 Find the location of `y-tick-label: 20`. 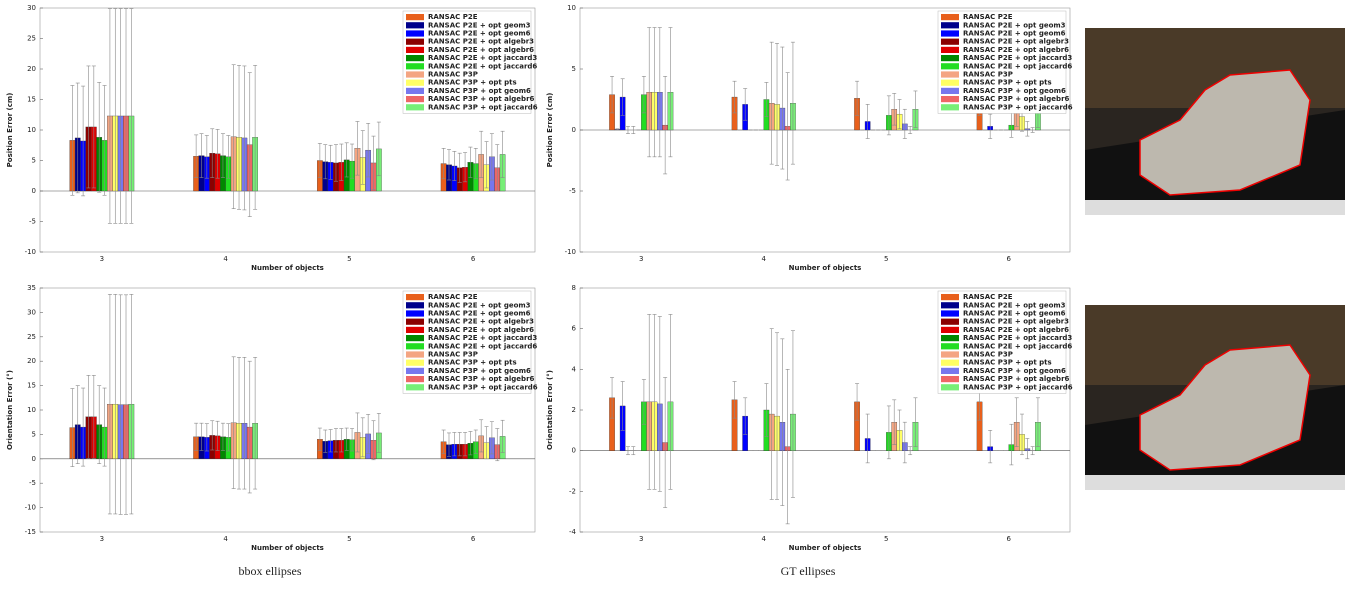

y-tick-label: 20 is located at coordinates (31, 69).